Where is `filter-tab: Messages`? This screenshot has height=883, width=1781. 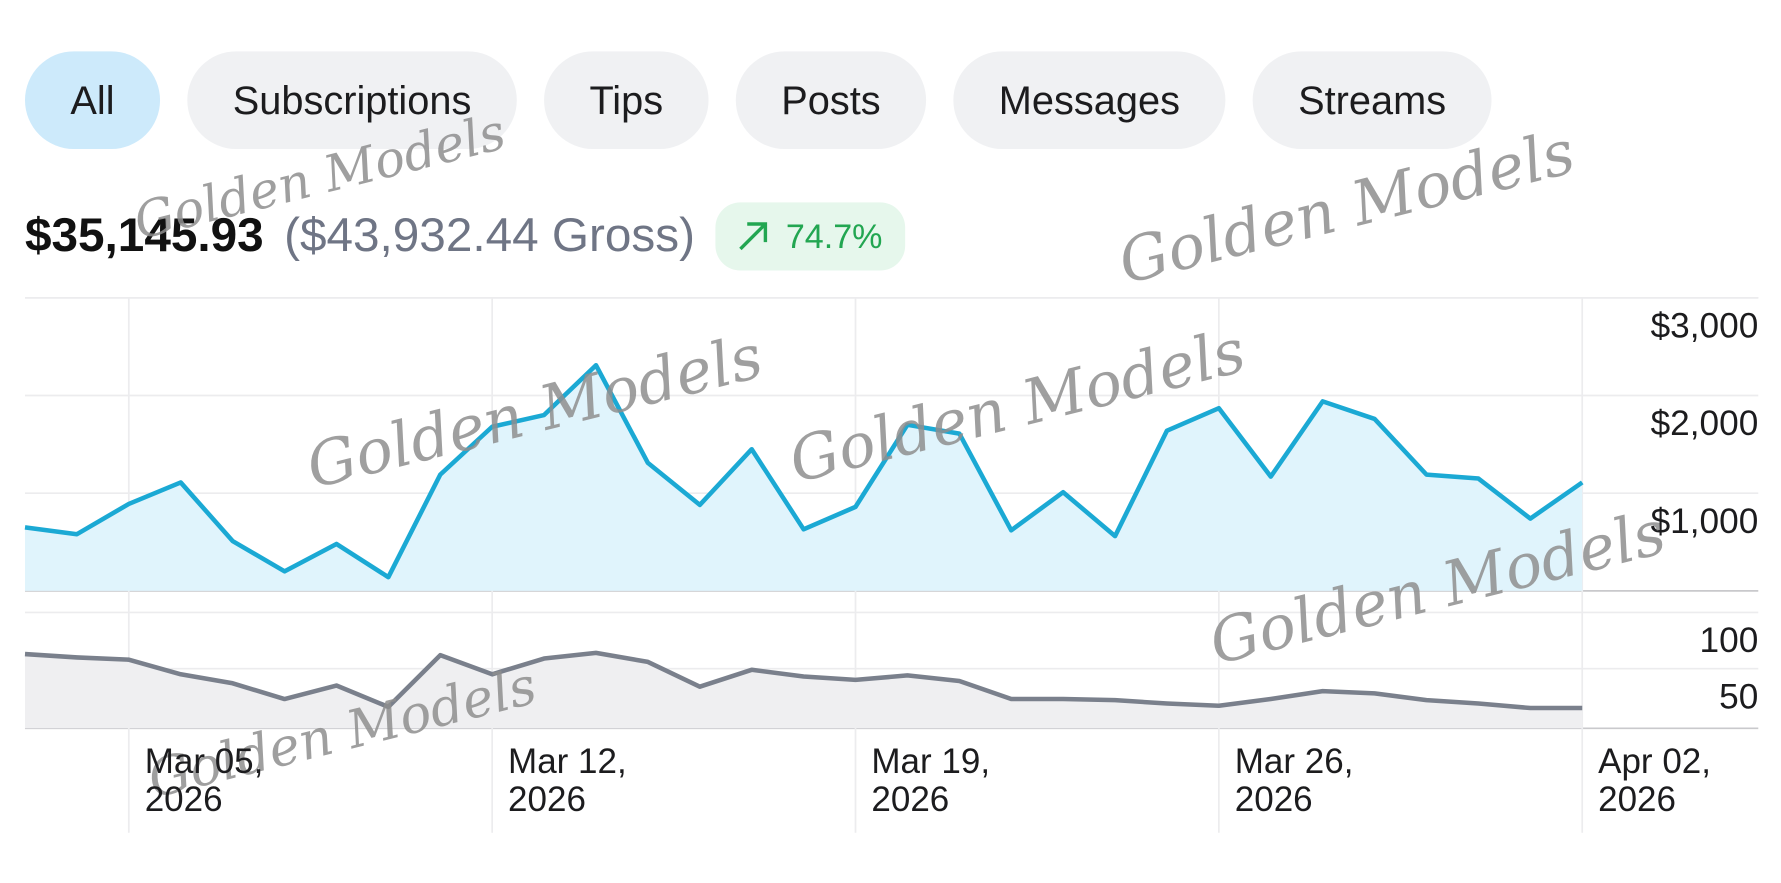 filter-tab: Messages is located at coordinates (1089, 100).